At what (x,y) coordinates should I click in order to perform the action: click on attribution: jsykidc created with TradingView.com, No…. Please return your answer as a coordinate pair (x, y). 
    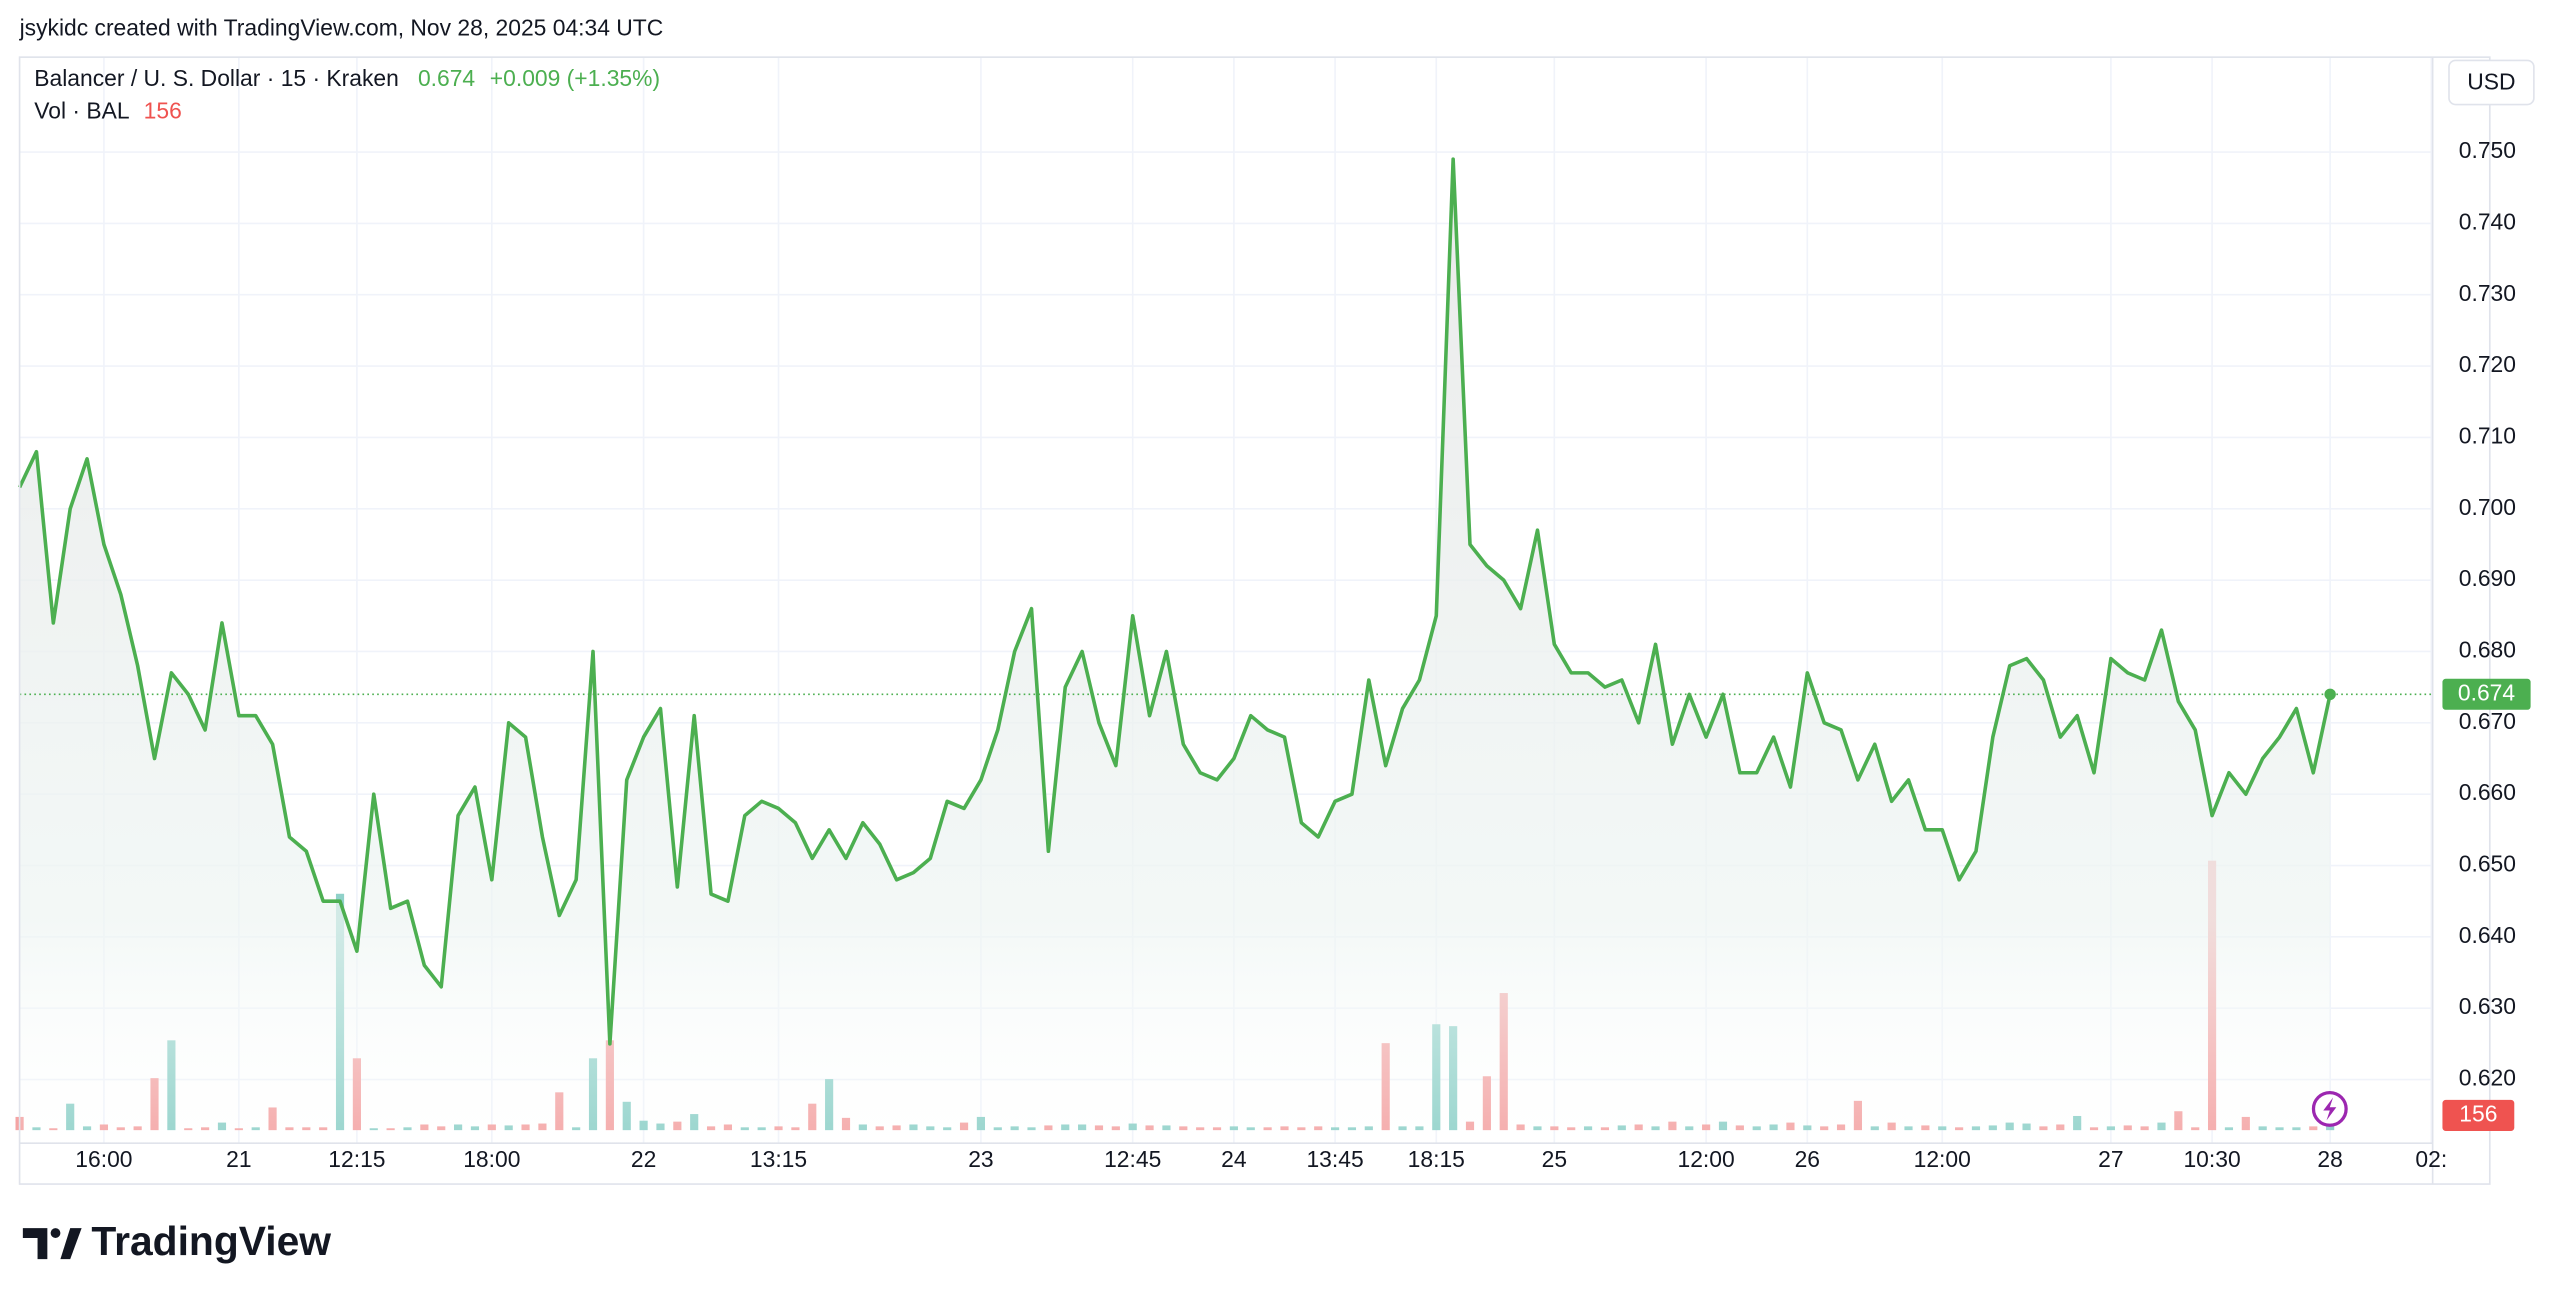
    Looking at the image, I should click on (341, 27).